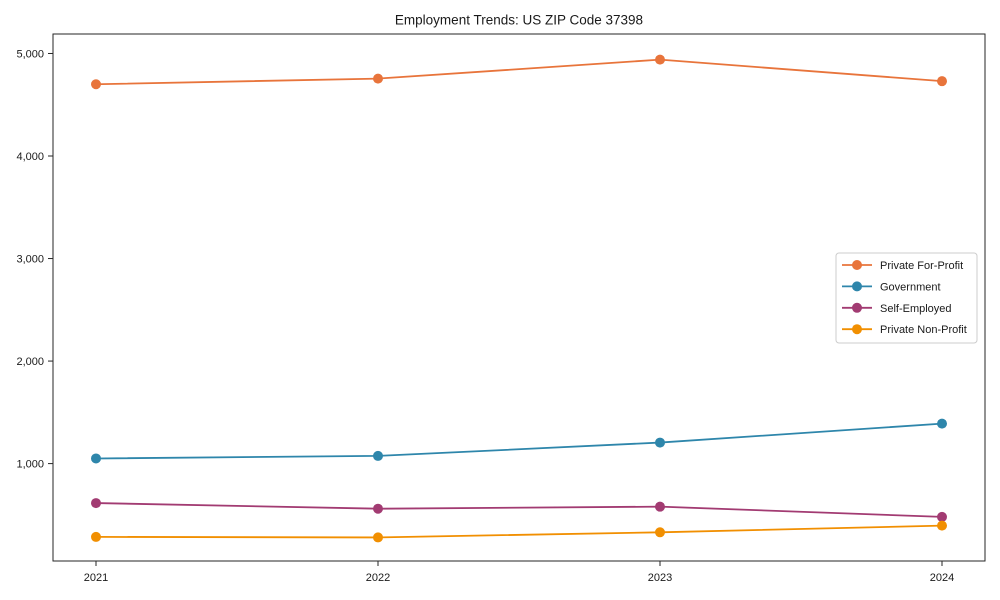 This screenshot has width=1000, height=600. I want to click on data-point-self-employed-2022, so click(378, 508).